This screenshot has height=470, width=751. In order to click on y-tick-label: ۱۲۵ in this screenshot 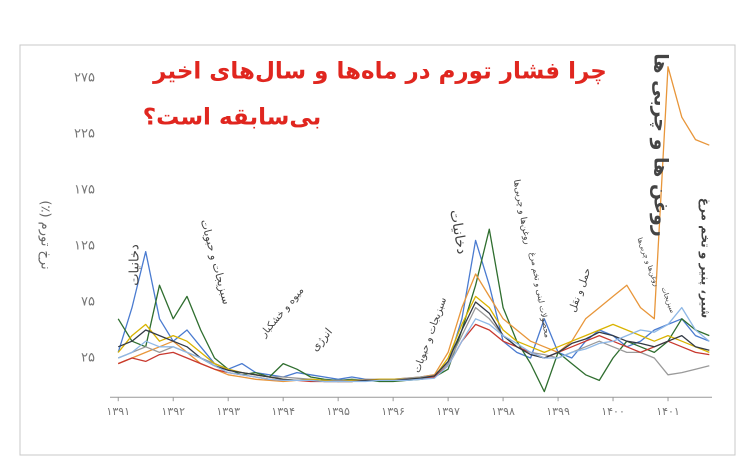, I will do `click(84, 246)`.